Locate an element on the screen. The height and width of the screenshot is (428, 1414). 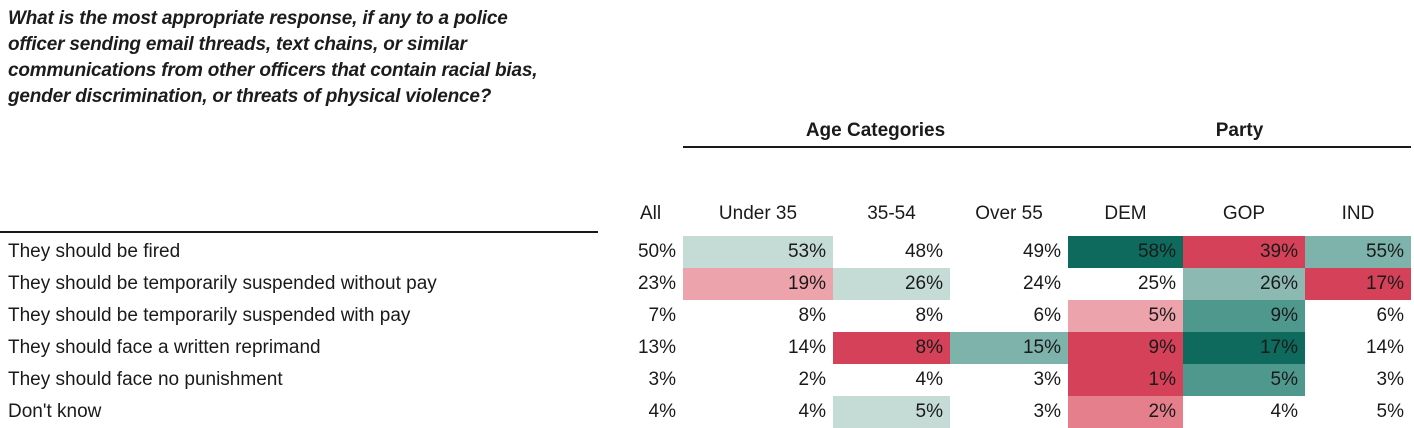
row-label: They should face a written reprimand is located at coordinates (164, 347).